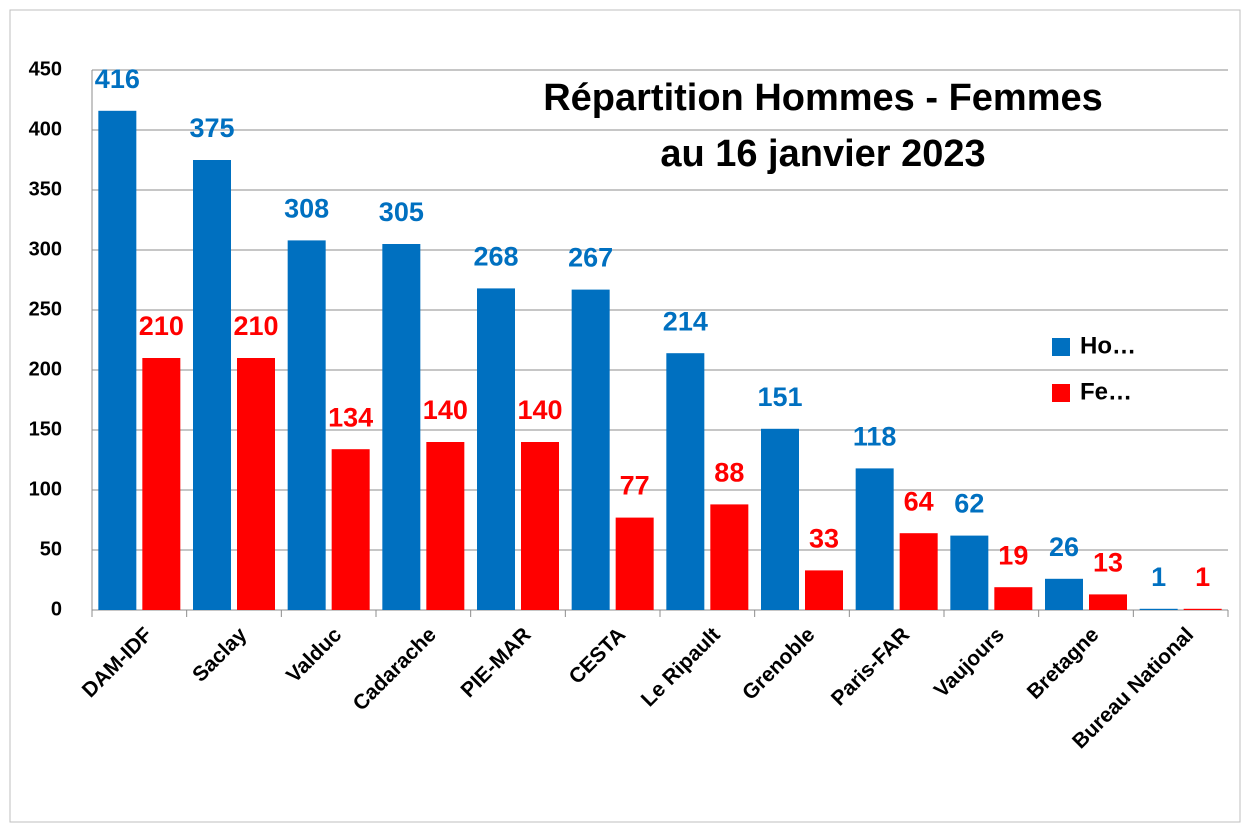 The height and width of the screenshot is (823, 1243). Describe the element at coordinates (590, 258) in the screenshot. I see `data-label: 267` at that location.